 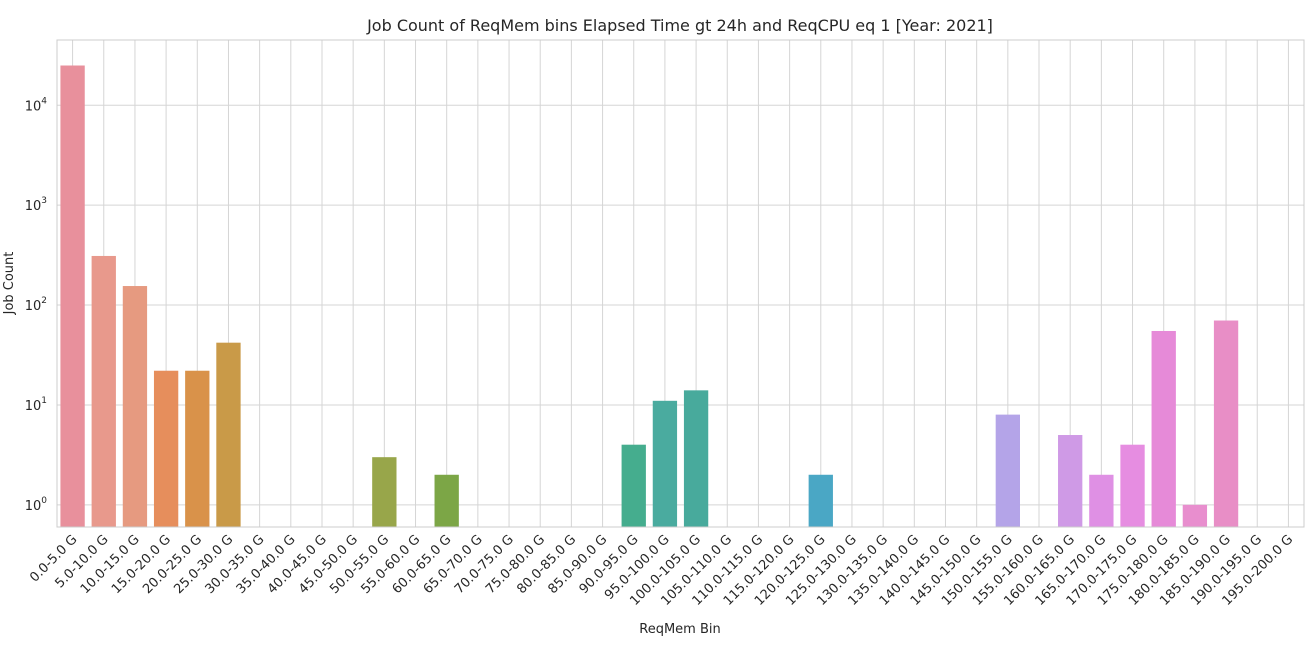 What do you see at coordinates (44, 101) in the screenshot?
I see `y-tick-exponent: 4` at bounding box center [44, 101].